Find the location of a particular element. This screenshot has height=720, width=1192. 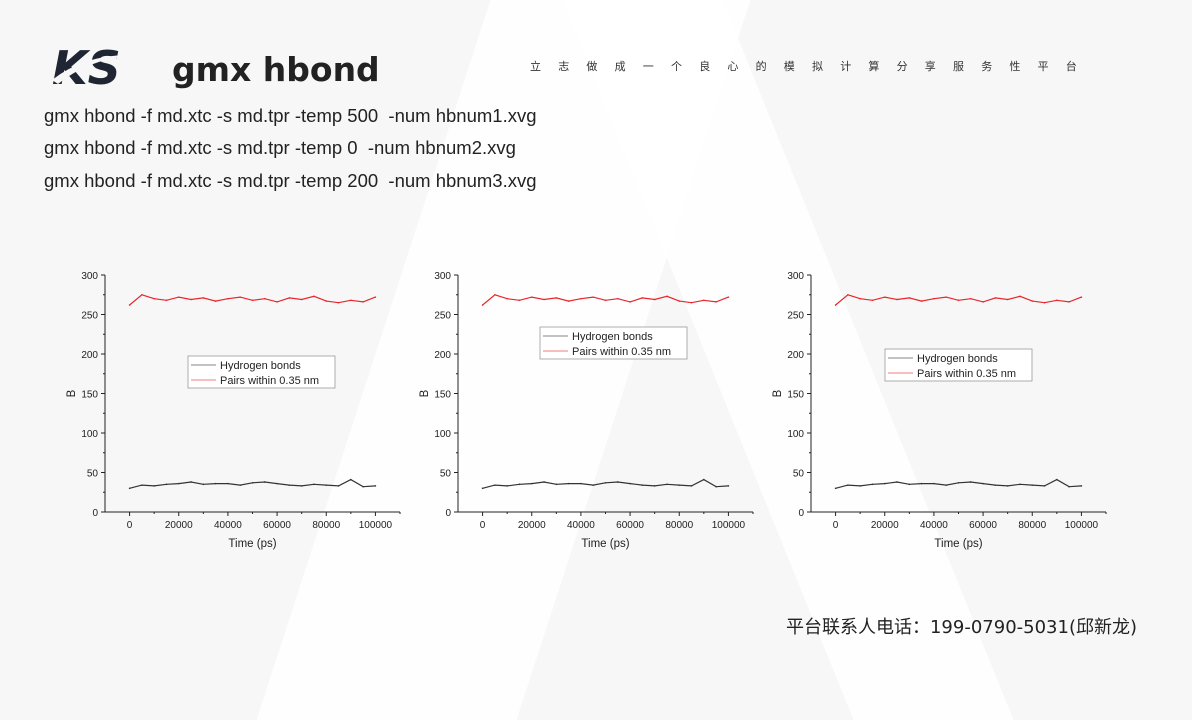

x-tick-label: 0 is located at coordinates (836, 525).